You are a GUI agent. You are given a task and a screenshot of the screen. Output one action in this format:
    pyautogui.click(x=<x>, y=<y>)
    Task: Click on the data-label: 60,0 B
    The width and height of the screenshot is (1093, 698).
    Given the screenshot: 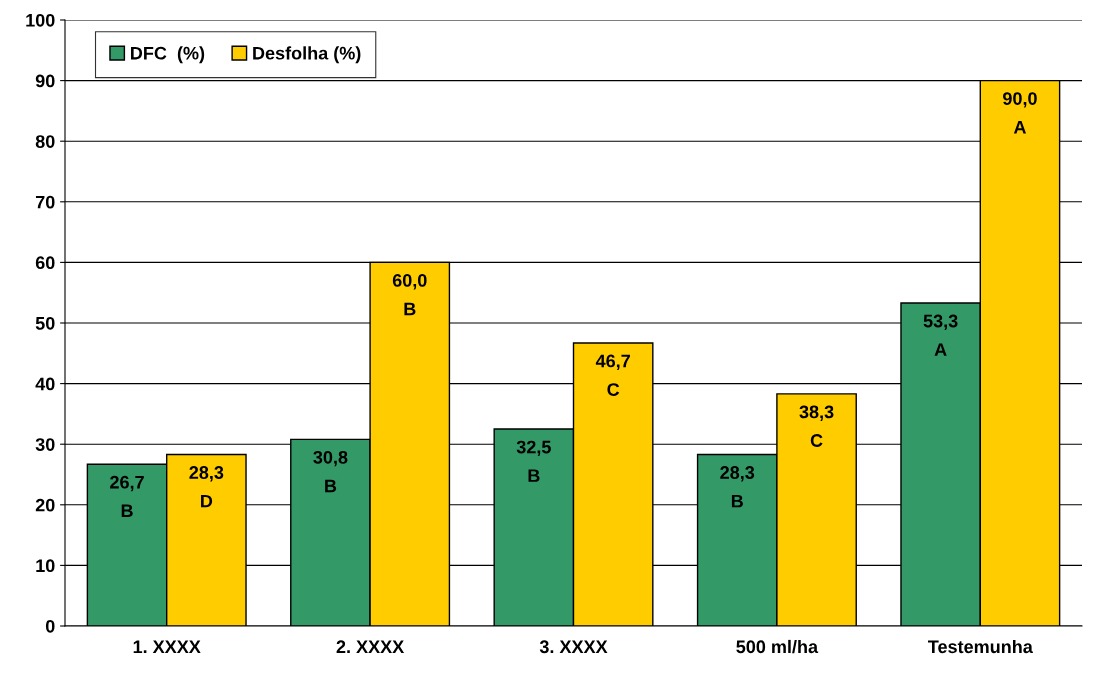 What is the action you would take?
    pyautogui.click(x=409, y=294)
    